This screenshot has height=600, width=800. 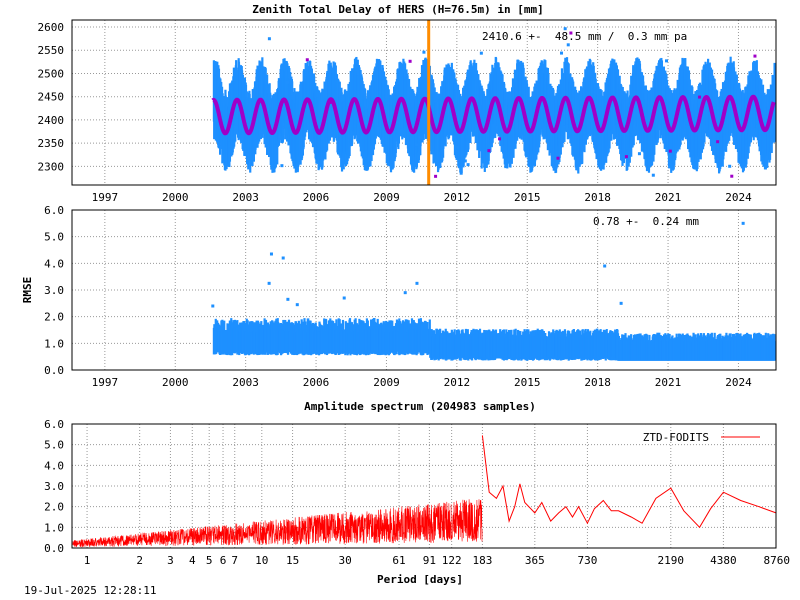 What do you see at coordinates (234, 560) in the screenshot?
I see `spectrum-x-tick-label: 7` at bounding box center [234, 560].